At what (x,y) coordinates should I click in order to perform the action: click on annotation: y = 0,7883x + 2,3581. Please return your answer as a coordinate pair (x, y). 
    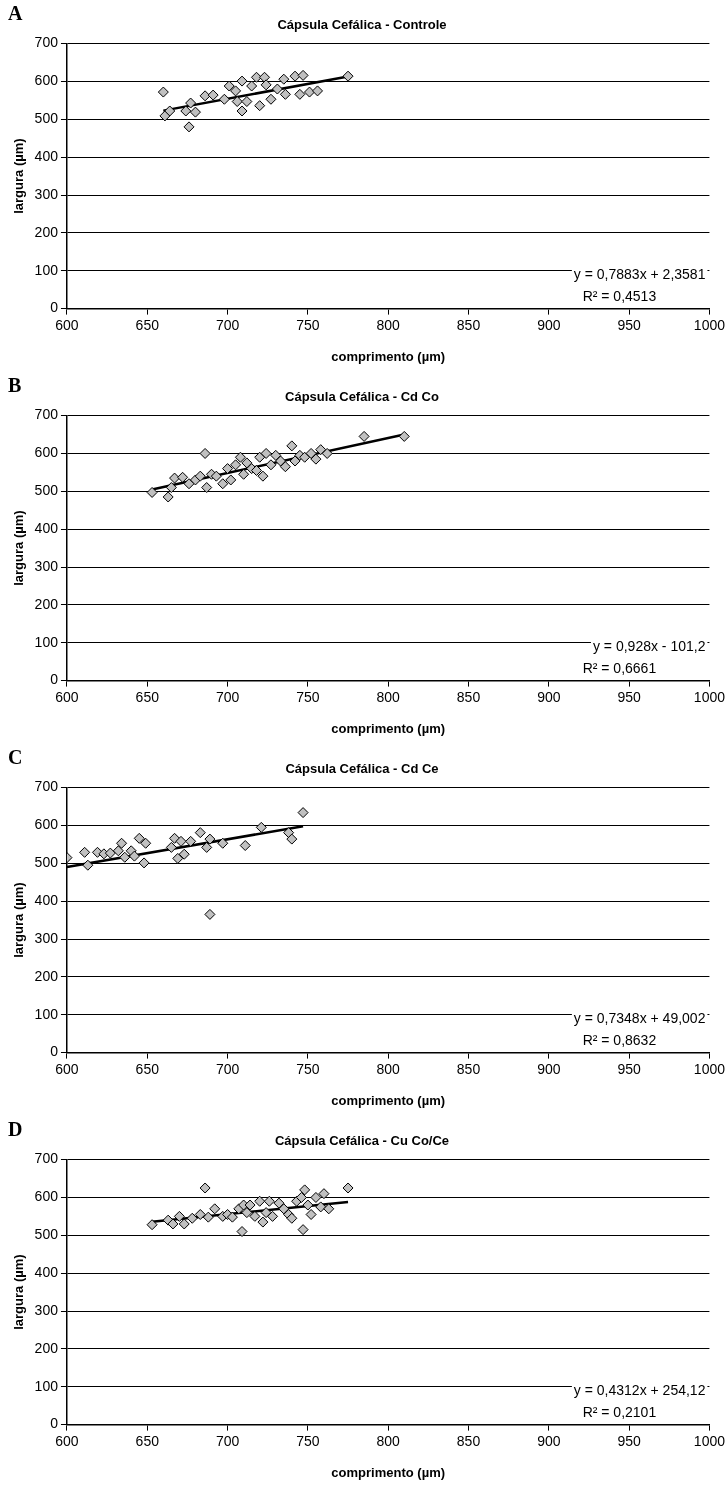
    Looking at the image, I should click on (639, 274).